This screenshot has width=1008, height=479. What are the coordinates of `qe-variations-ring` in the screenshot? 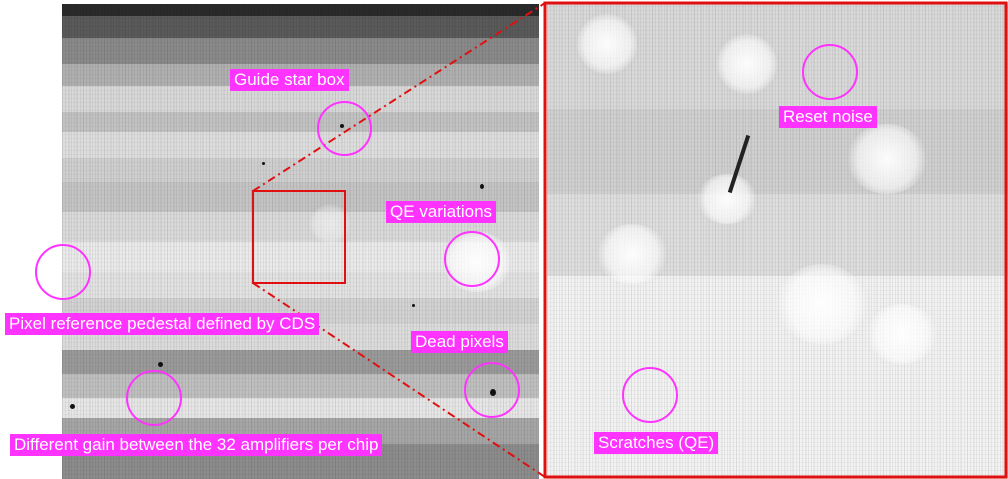 It's located at (472, 259).